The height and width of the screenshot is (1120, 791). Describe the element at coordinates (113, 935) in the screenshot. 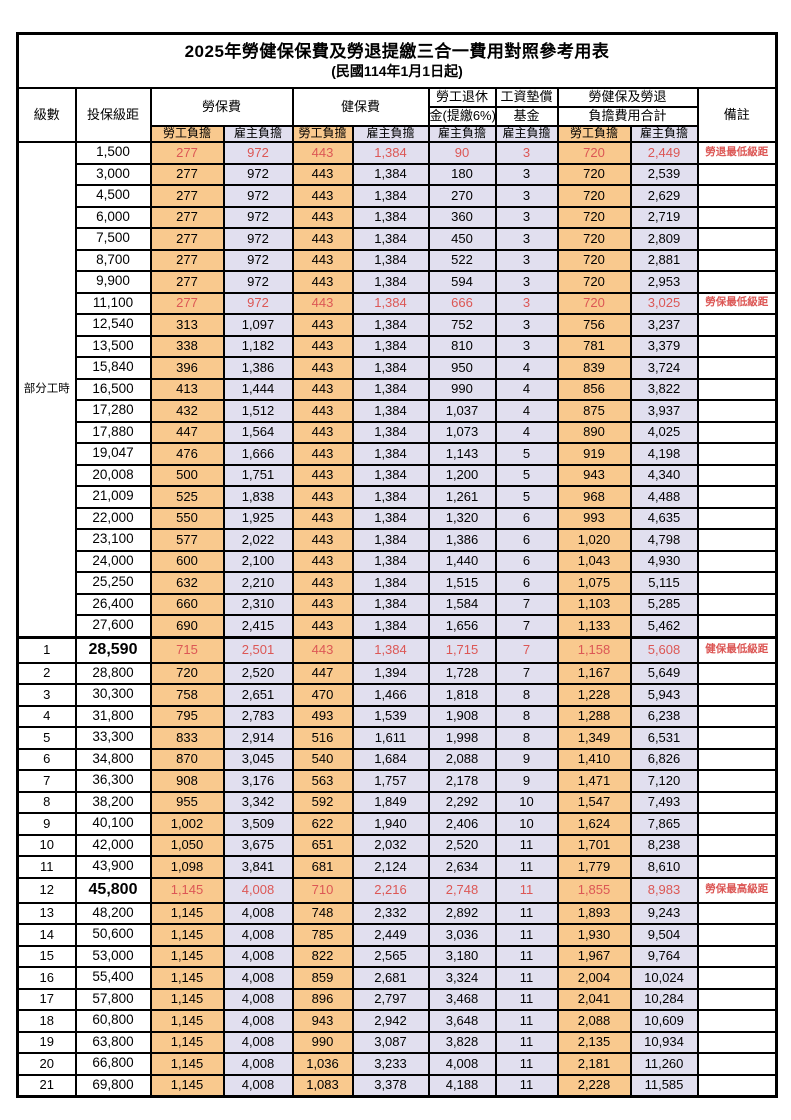

I see `bracket-cell: 50,600` at that location.